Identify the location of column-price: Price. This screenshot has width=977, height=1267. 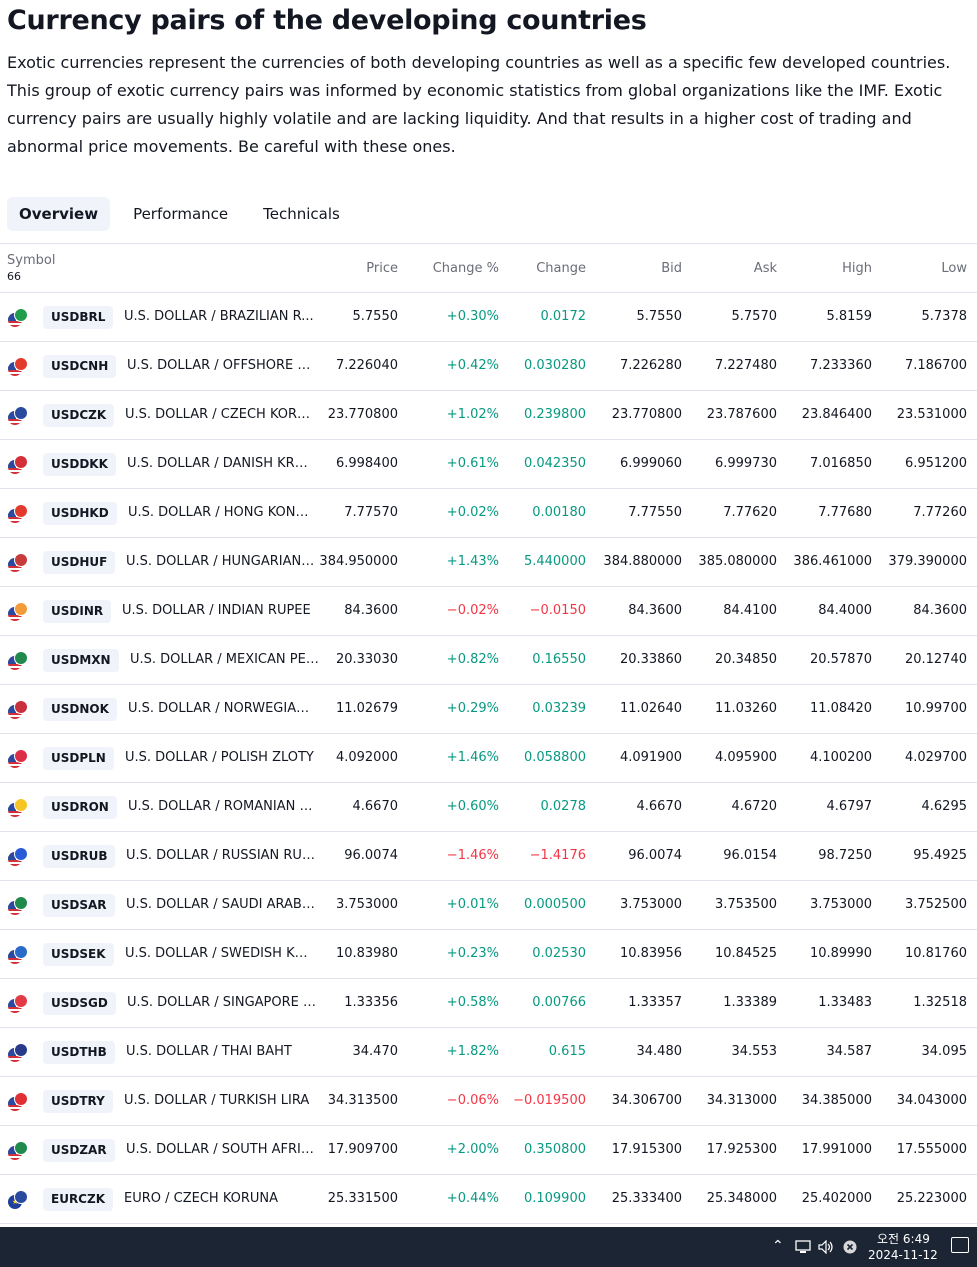
(382, 268).